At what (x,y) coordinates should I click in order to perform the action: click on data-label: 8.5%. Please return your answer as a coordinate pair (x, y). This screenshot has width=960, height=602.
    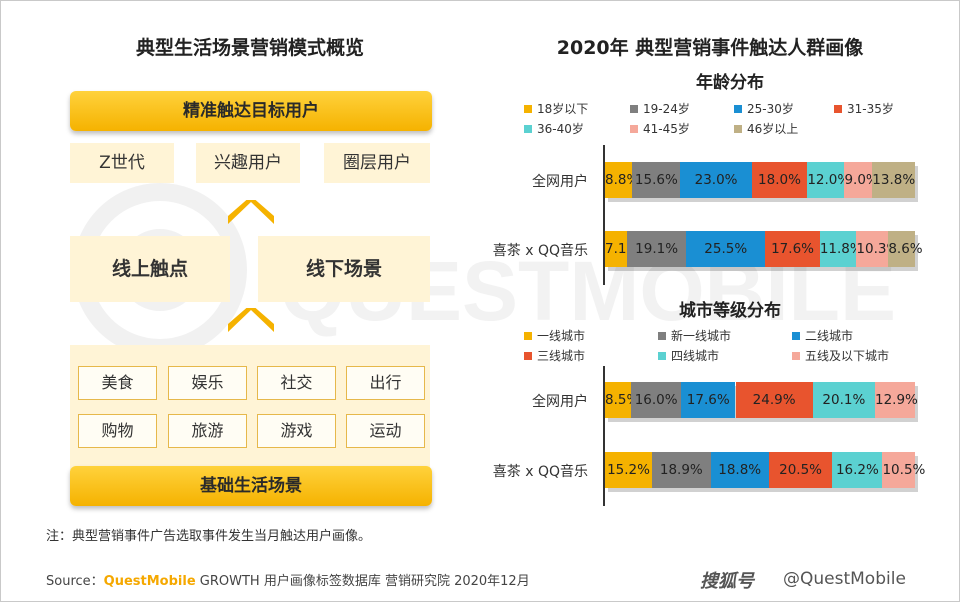
    Looking at the image, I should click on (622, 400).